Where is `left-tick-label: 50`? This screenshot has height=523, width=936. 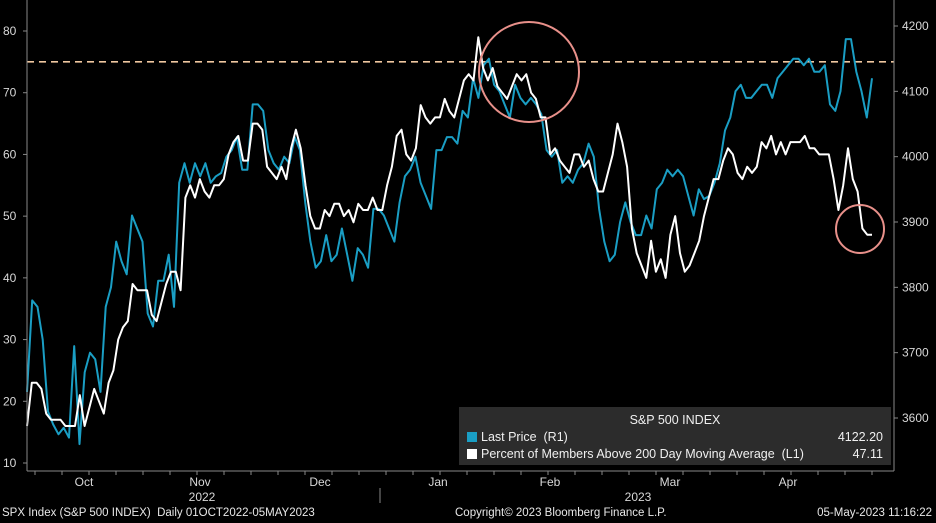 left-tick-label: 50 is located at coordinates (10, 216).